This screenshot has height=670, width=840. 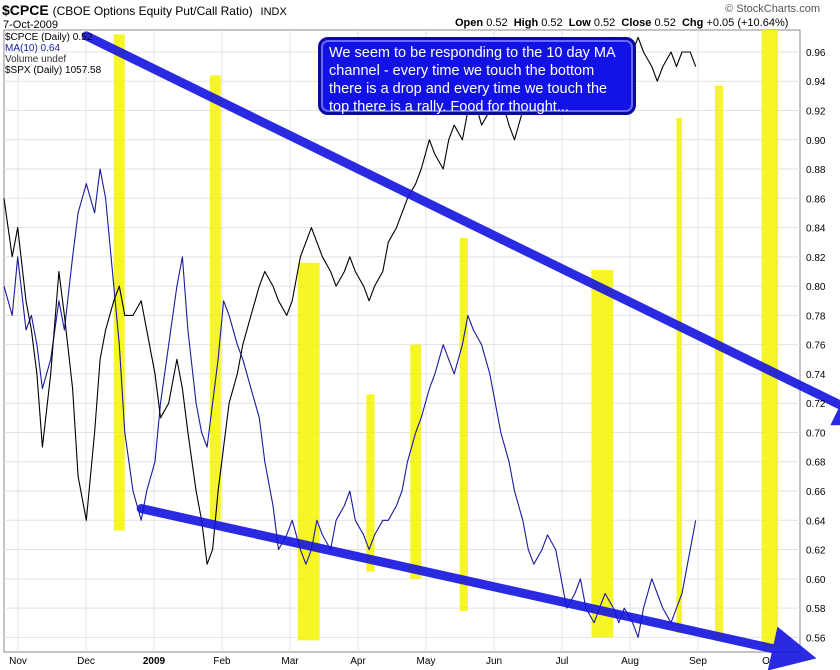 What do you see at coordinates (816, 463) in the screenshot?
I see `y-tick-label: 0.68` at bounding box center [816, 463].